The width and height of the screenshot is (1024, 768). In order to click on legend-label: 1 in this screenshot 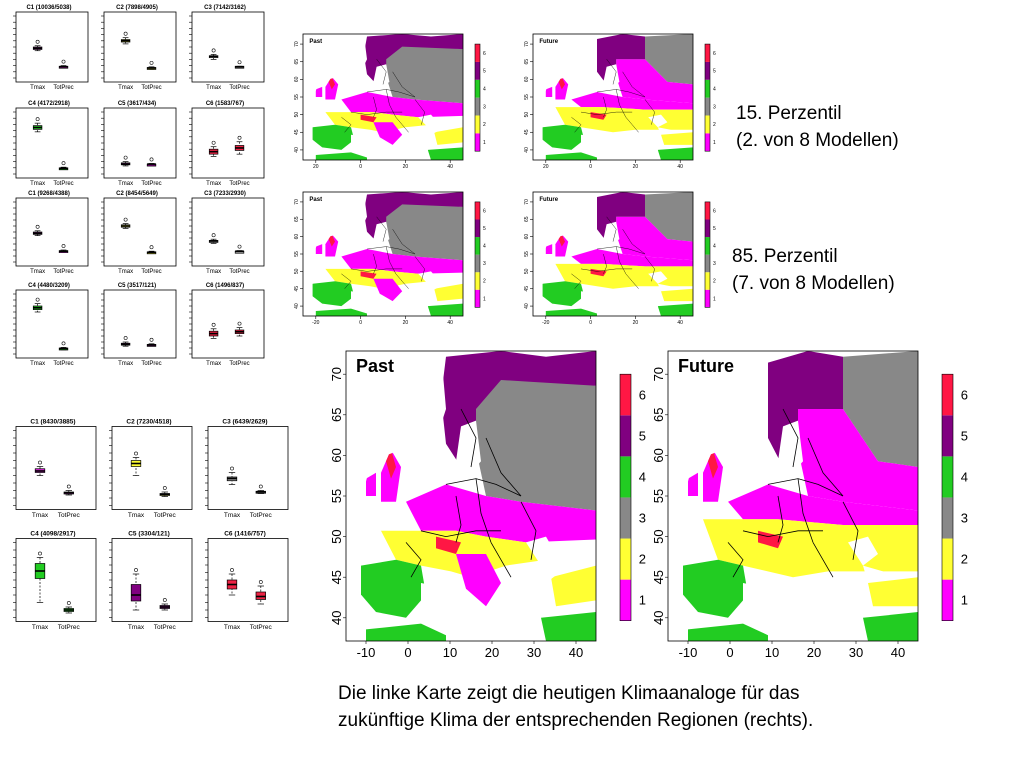, I will do `click(484, 299)`.